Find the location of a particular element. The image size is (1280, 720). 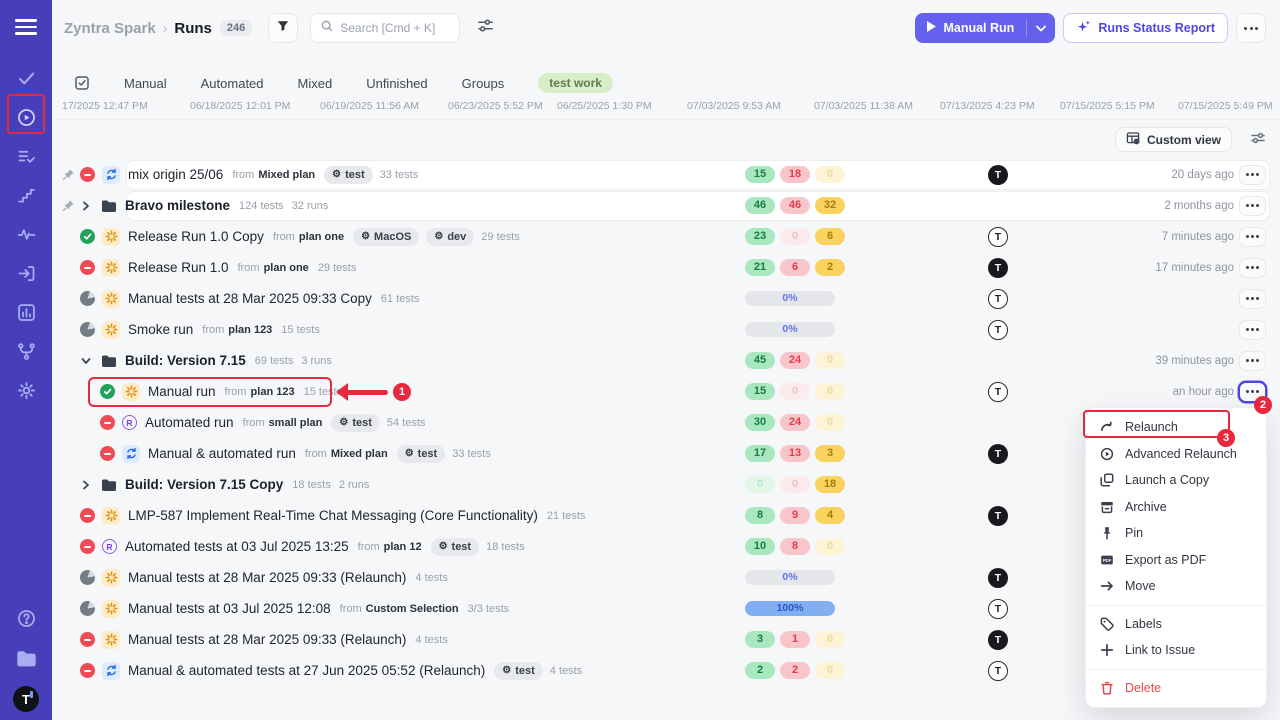

menu-item-export-as-pdf: PDF Export as PDF is located at coordinates (1176, 560).